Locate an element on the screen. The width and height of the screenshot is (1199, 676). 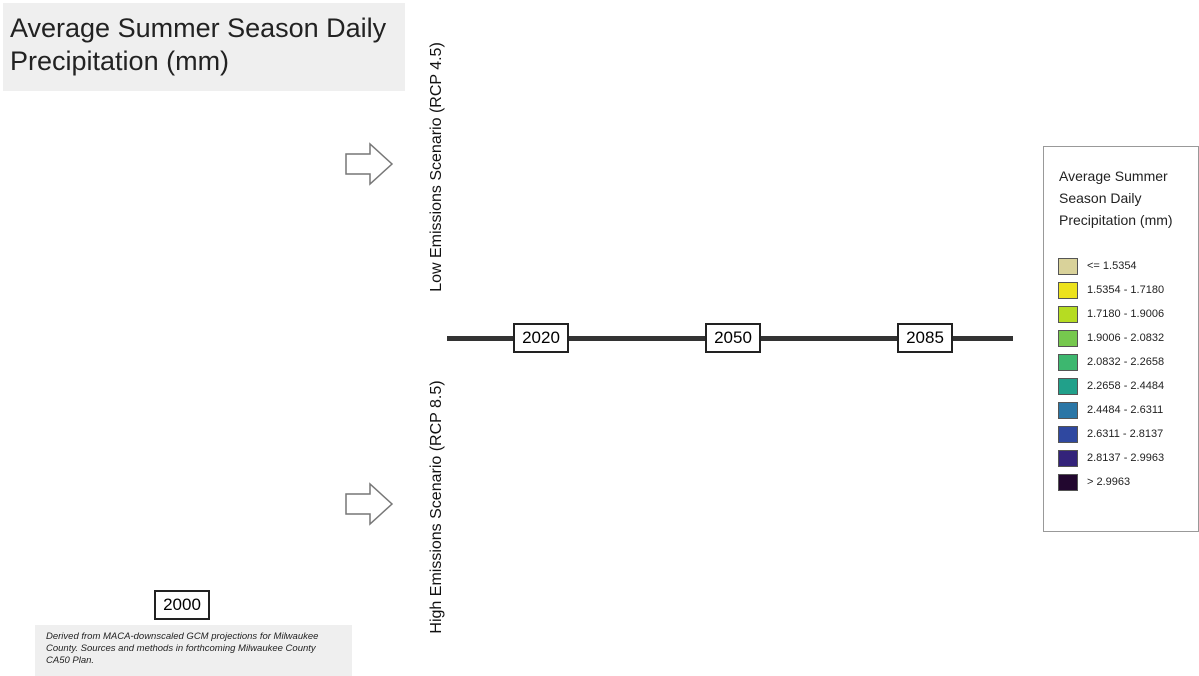
legend-item: 2.0832 - 2.2658 is located at coordinates (1111, 362).